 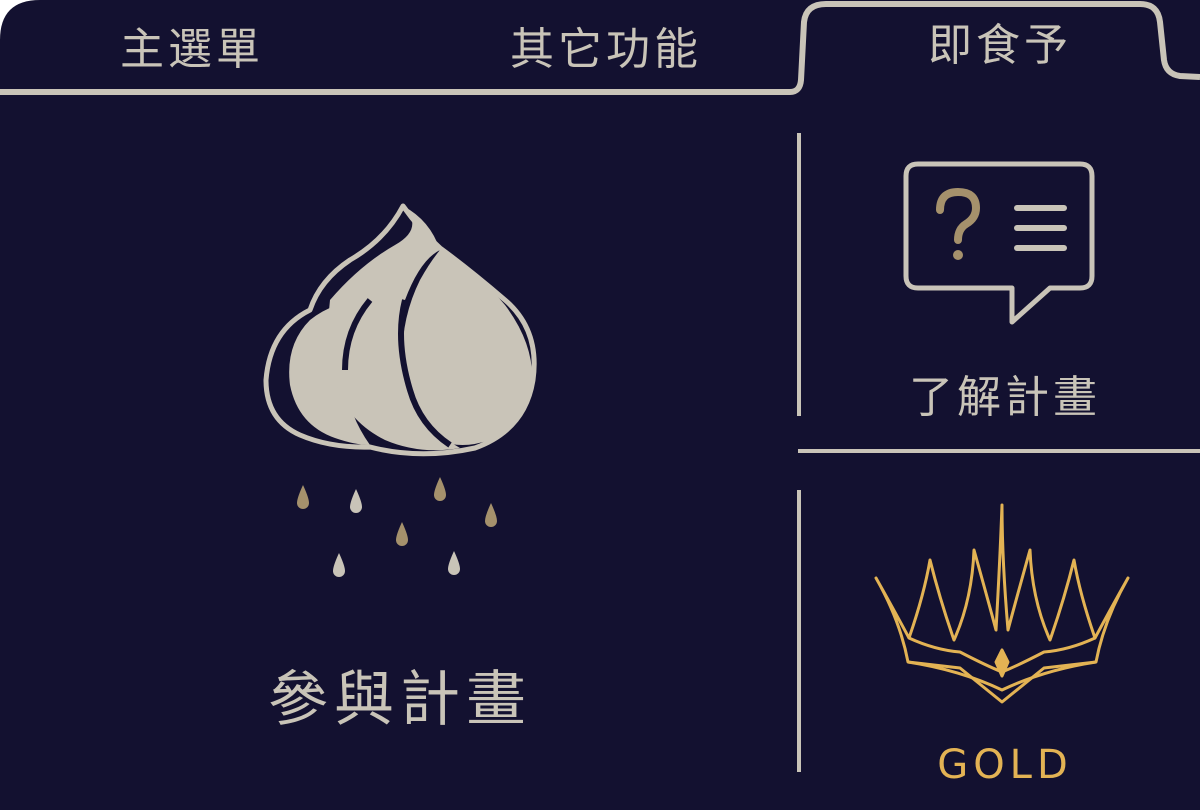 What do you see at coordinates (799, 274) in the screenshot?
I see `vertical-divider-top` at bounding box center [799, 274].